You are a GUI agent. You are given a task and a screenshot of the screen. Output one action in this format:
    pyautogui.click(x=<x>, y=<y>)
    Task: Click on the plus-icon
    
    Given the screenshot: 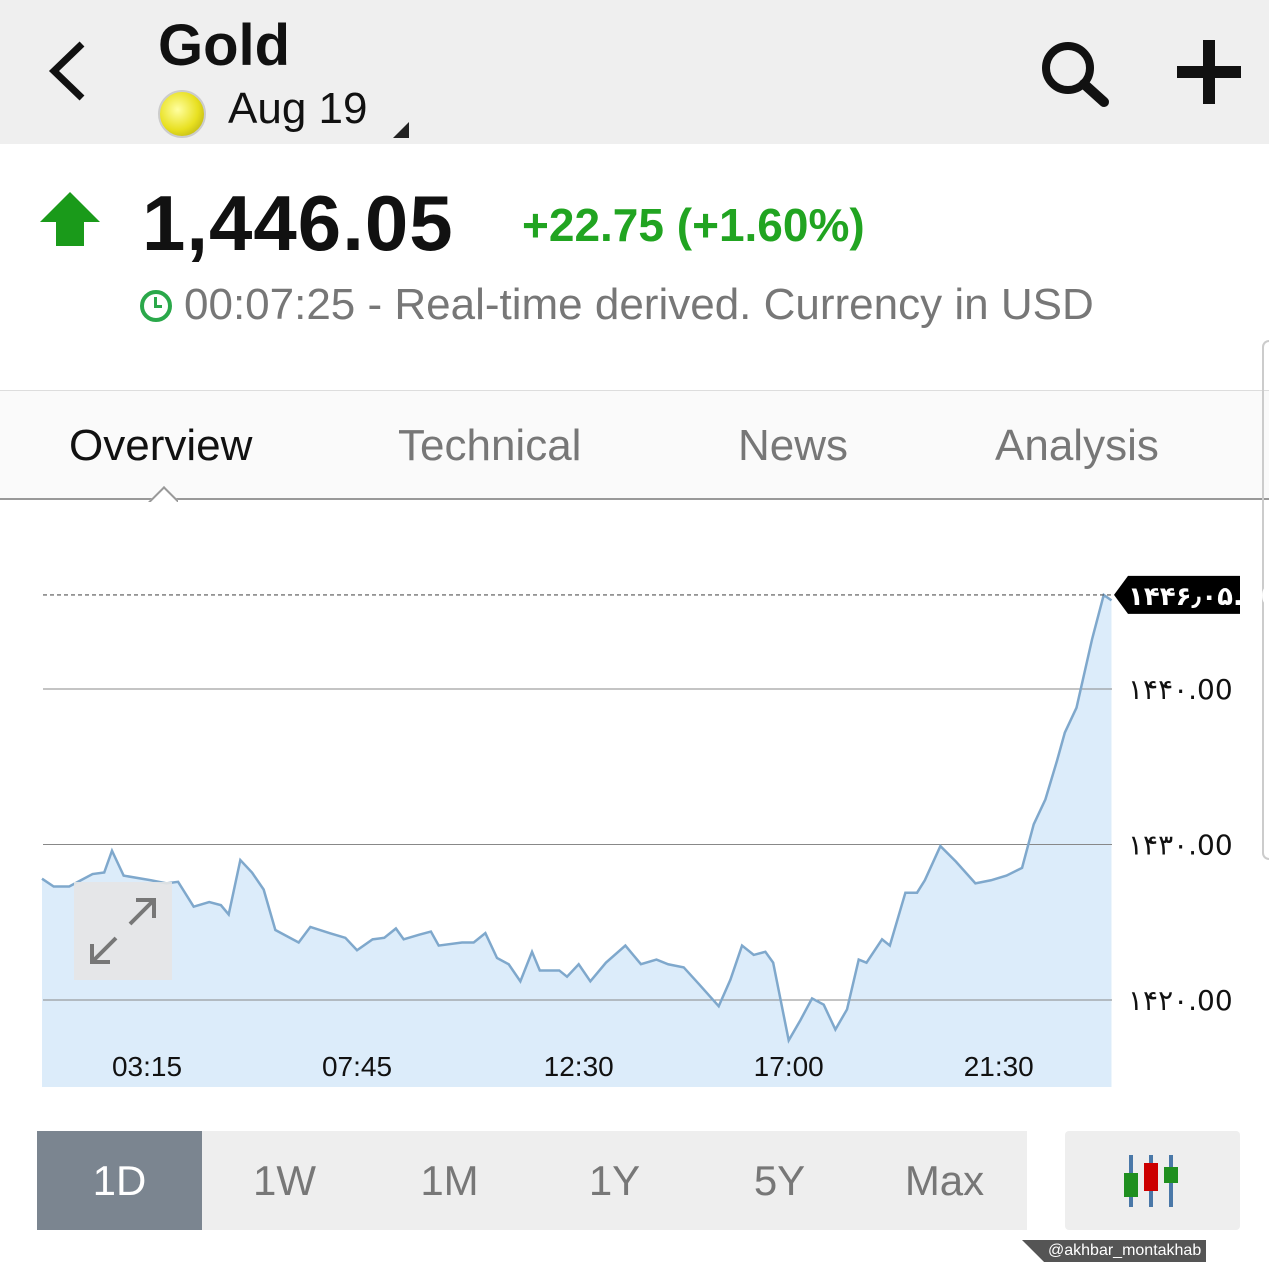 What is the action you would take?
    pyautogui.click(x=1209, y=72)
    